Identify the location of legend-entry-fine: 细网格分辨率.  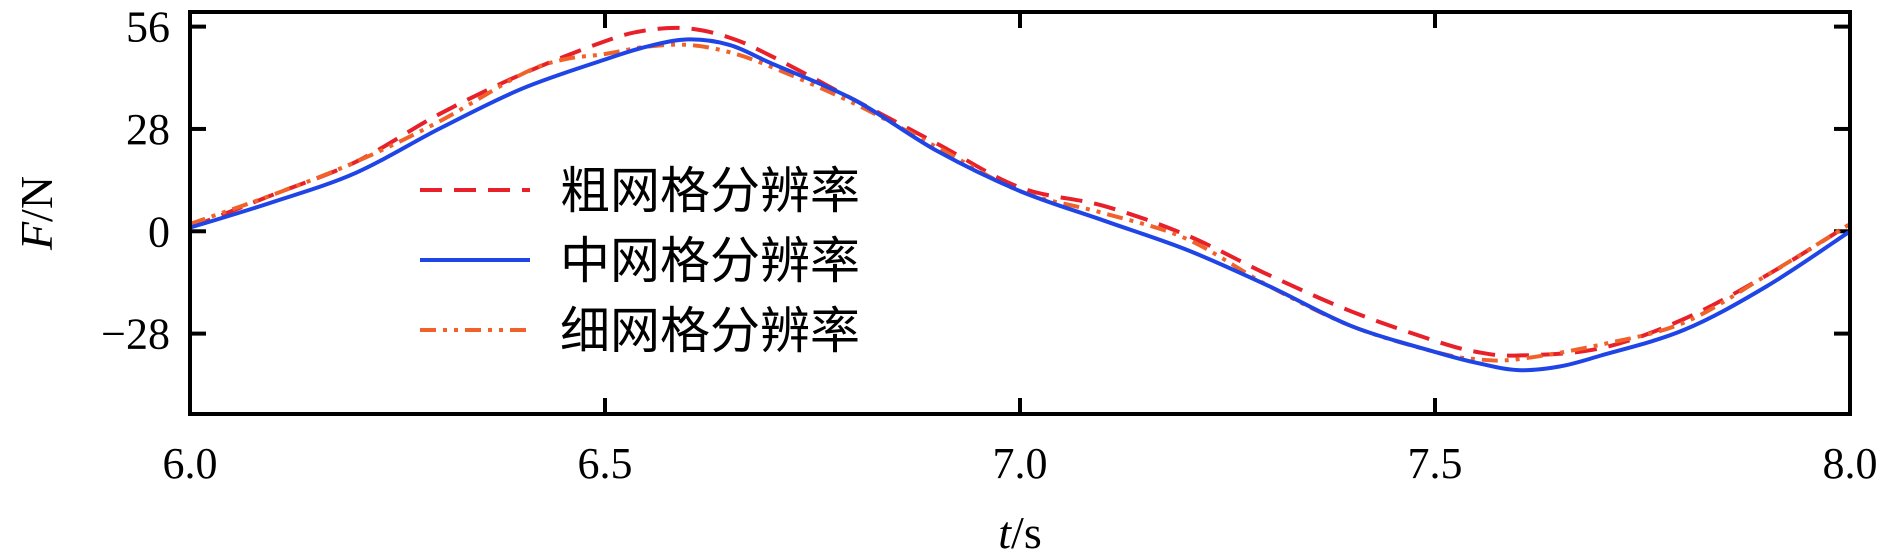
(640, 331).